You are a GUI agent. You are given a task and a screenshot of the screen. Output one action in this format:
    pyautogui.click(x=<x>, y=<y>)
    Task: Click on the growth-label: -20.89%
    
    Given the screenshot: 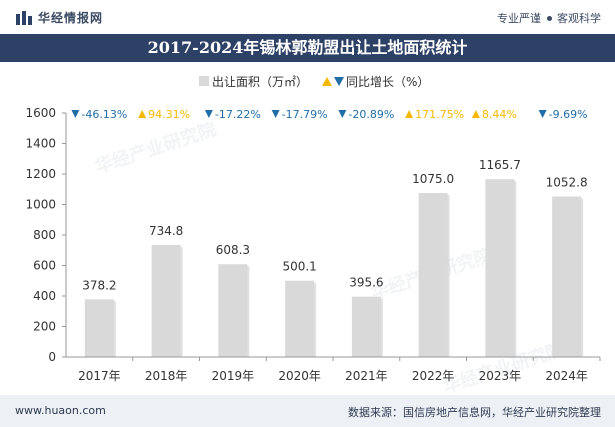 What is the action you would take?
    pyautogui.click(x=371, y=114)
    